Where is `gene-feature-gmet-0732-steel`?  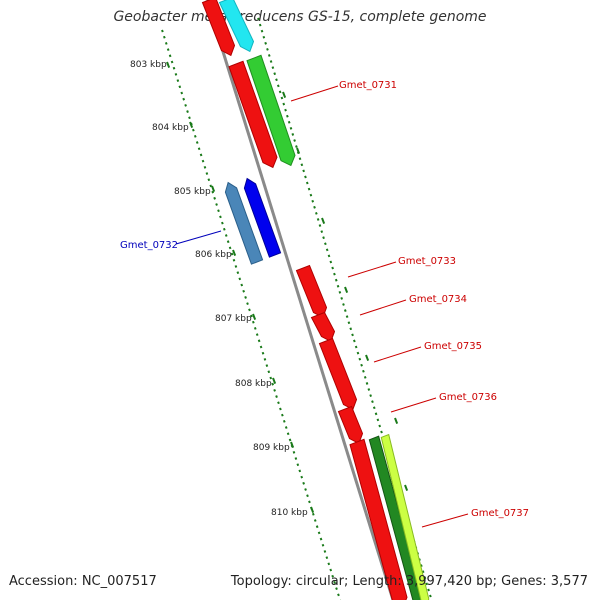
gene-feature-gmet-0732-steel is located at coordinates (244, 223).